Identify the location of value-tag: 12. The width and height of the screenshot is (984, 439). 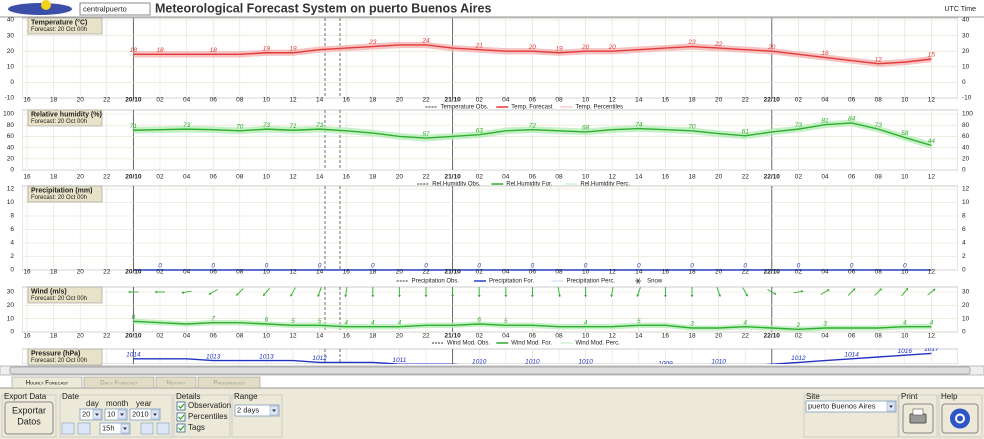
(879, 59).